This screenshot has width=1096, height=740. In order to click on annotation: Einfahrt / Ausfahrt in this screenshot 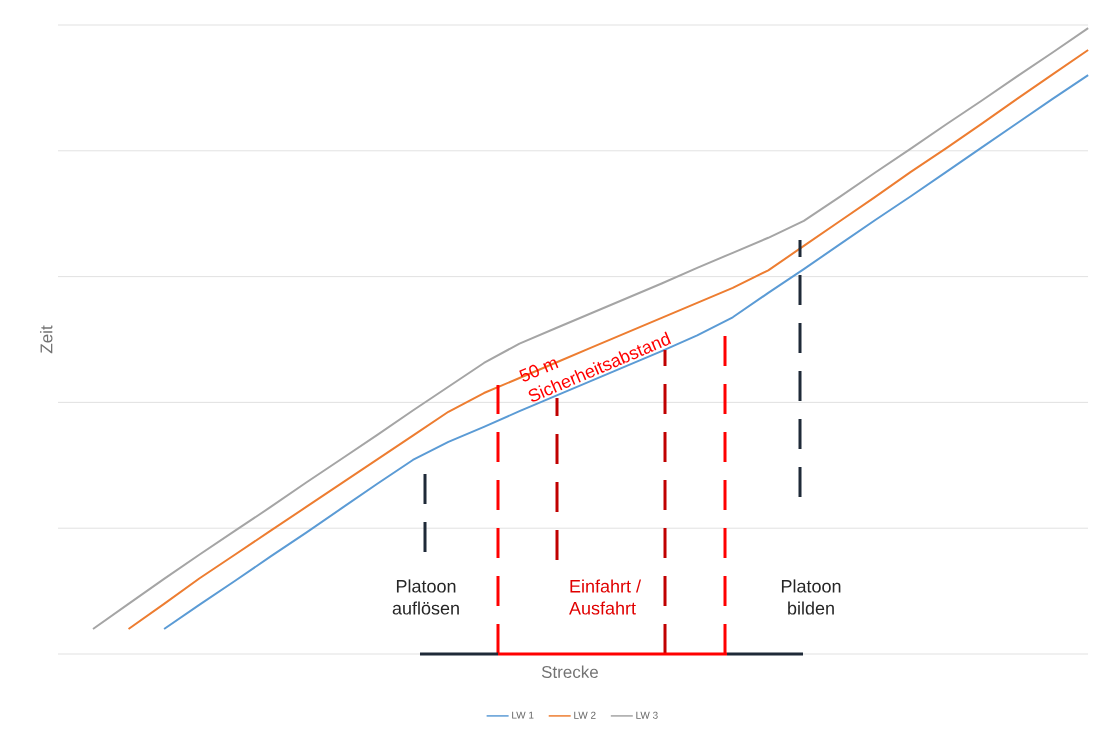, I will do `click(605, 597)`.